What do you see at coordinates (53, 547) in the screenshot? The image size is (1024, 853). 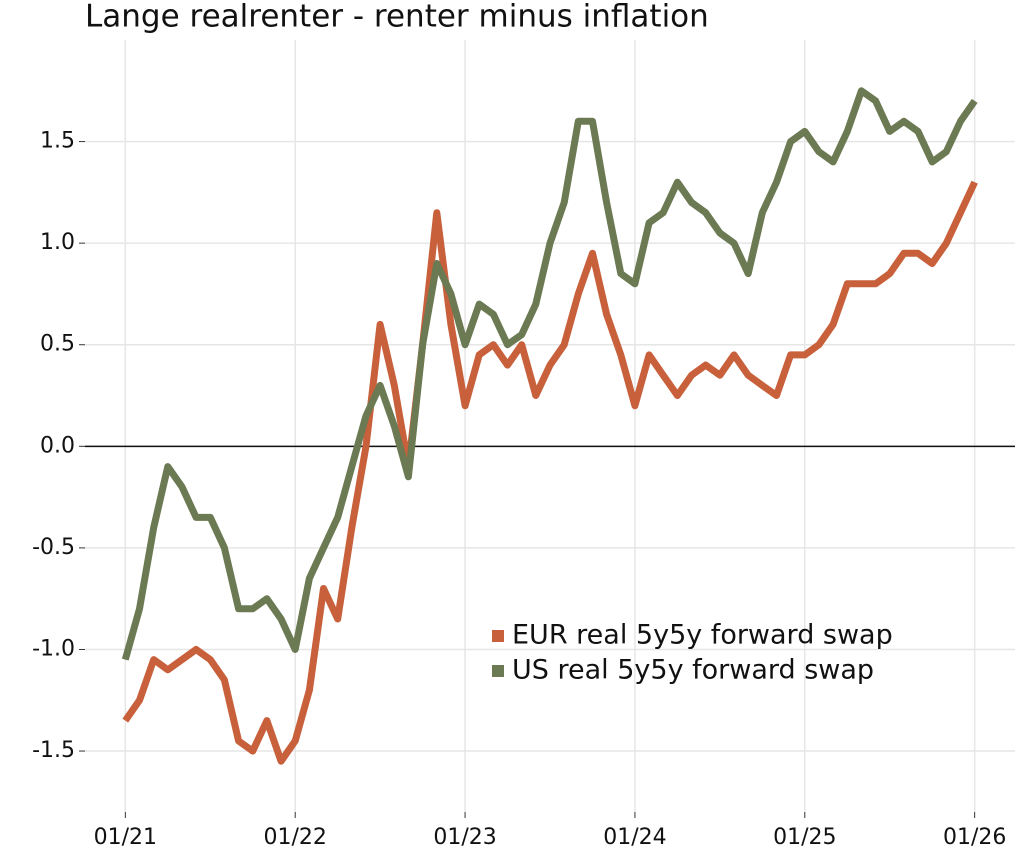 I see `y-tick-label: -0.5` at bounding box center [53, 547].